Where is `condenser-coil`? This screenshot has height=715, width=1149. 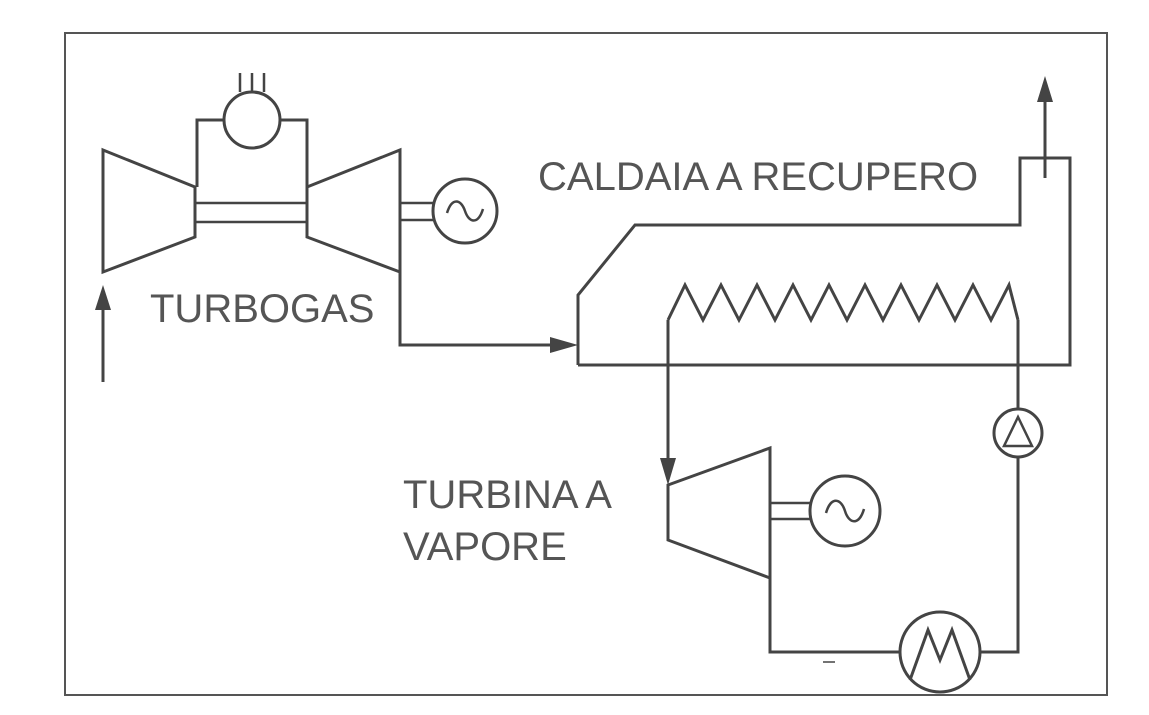
condenser-coil is located at coordinates (940, 653).